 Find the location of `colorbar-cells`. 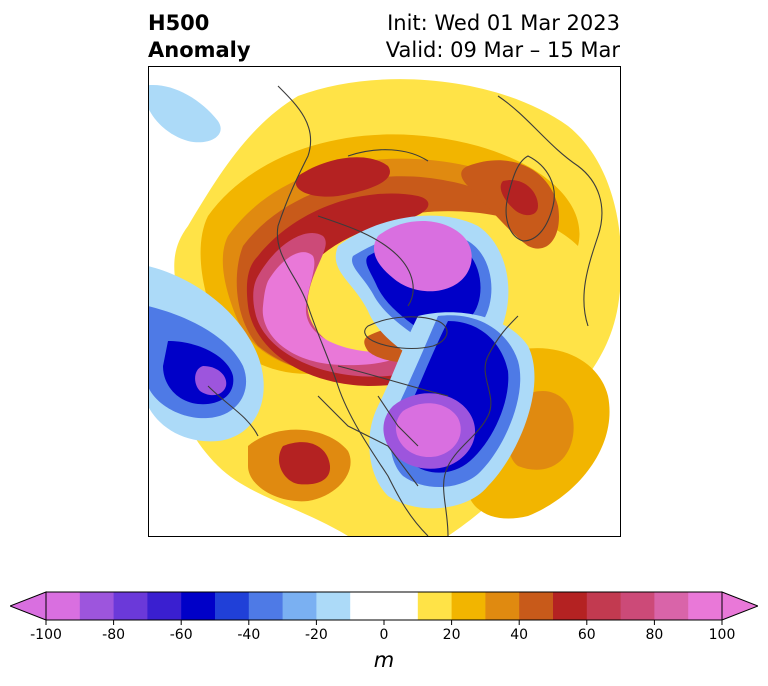

colorbar-cells is located at coordinates (384, 606).